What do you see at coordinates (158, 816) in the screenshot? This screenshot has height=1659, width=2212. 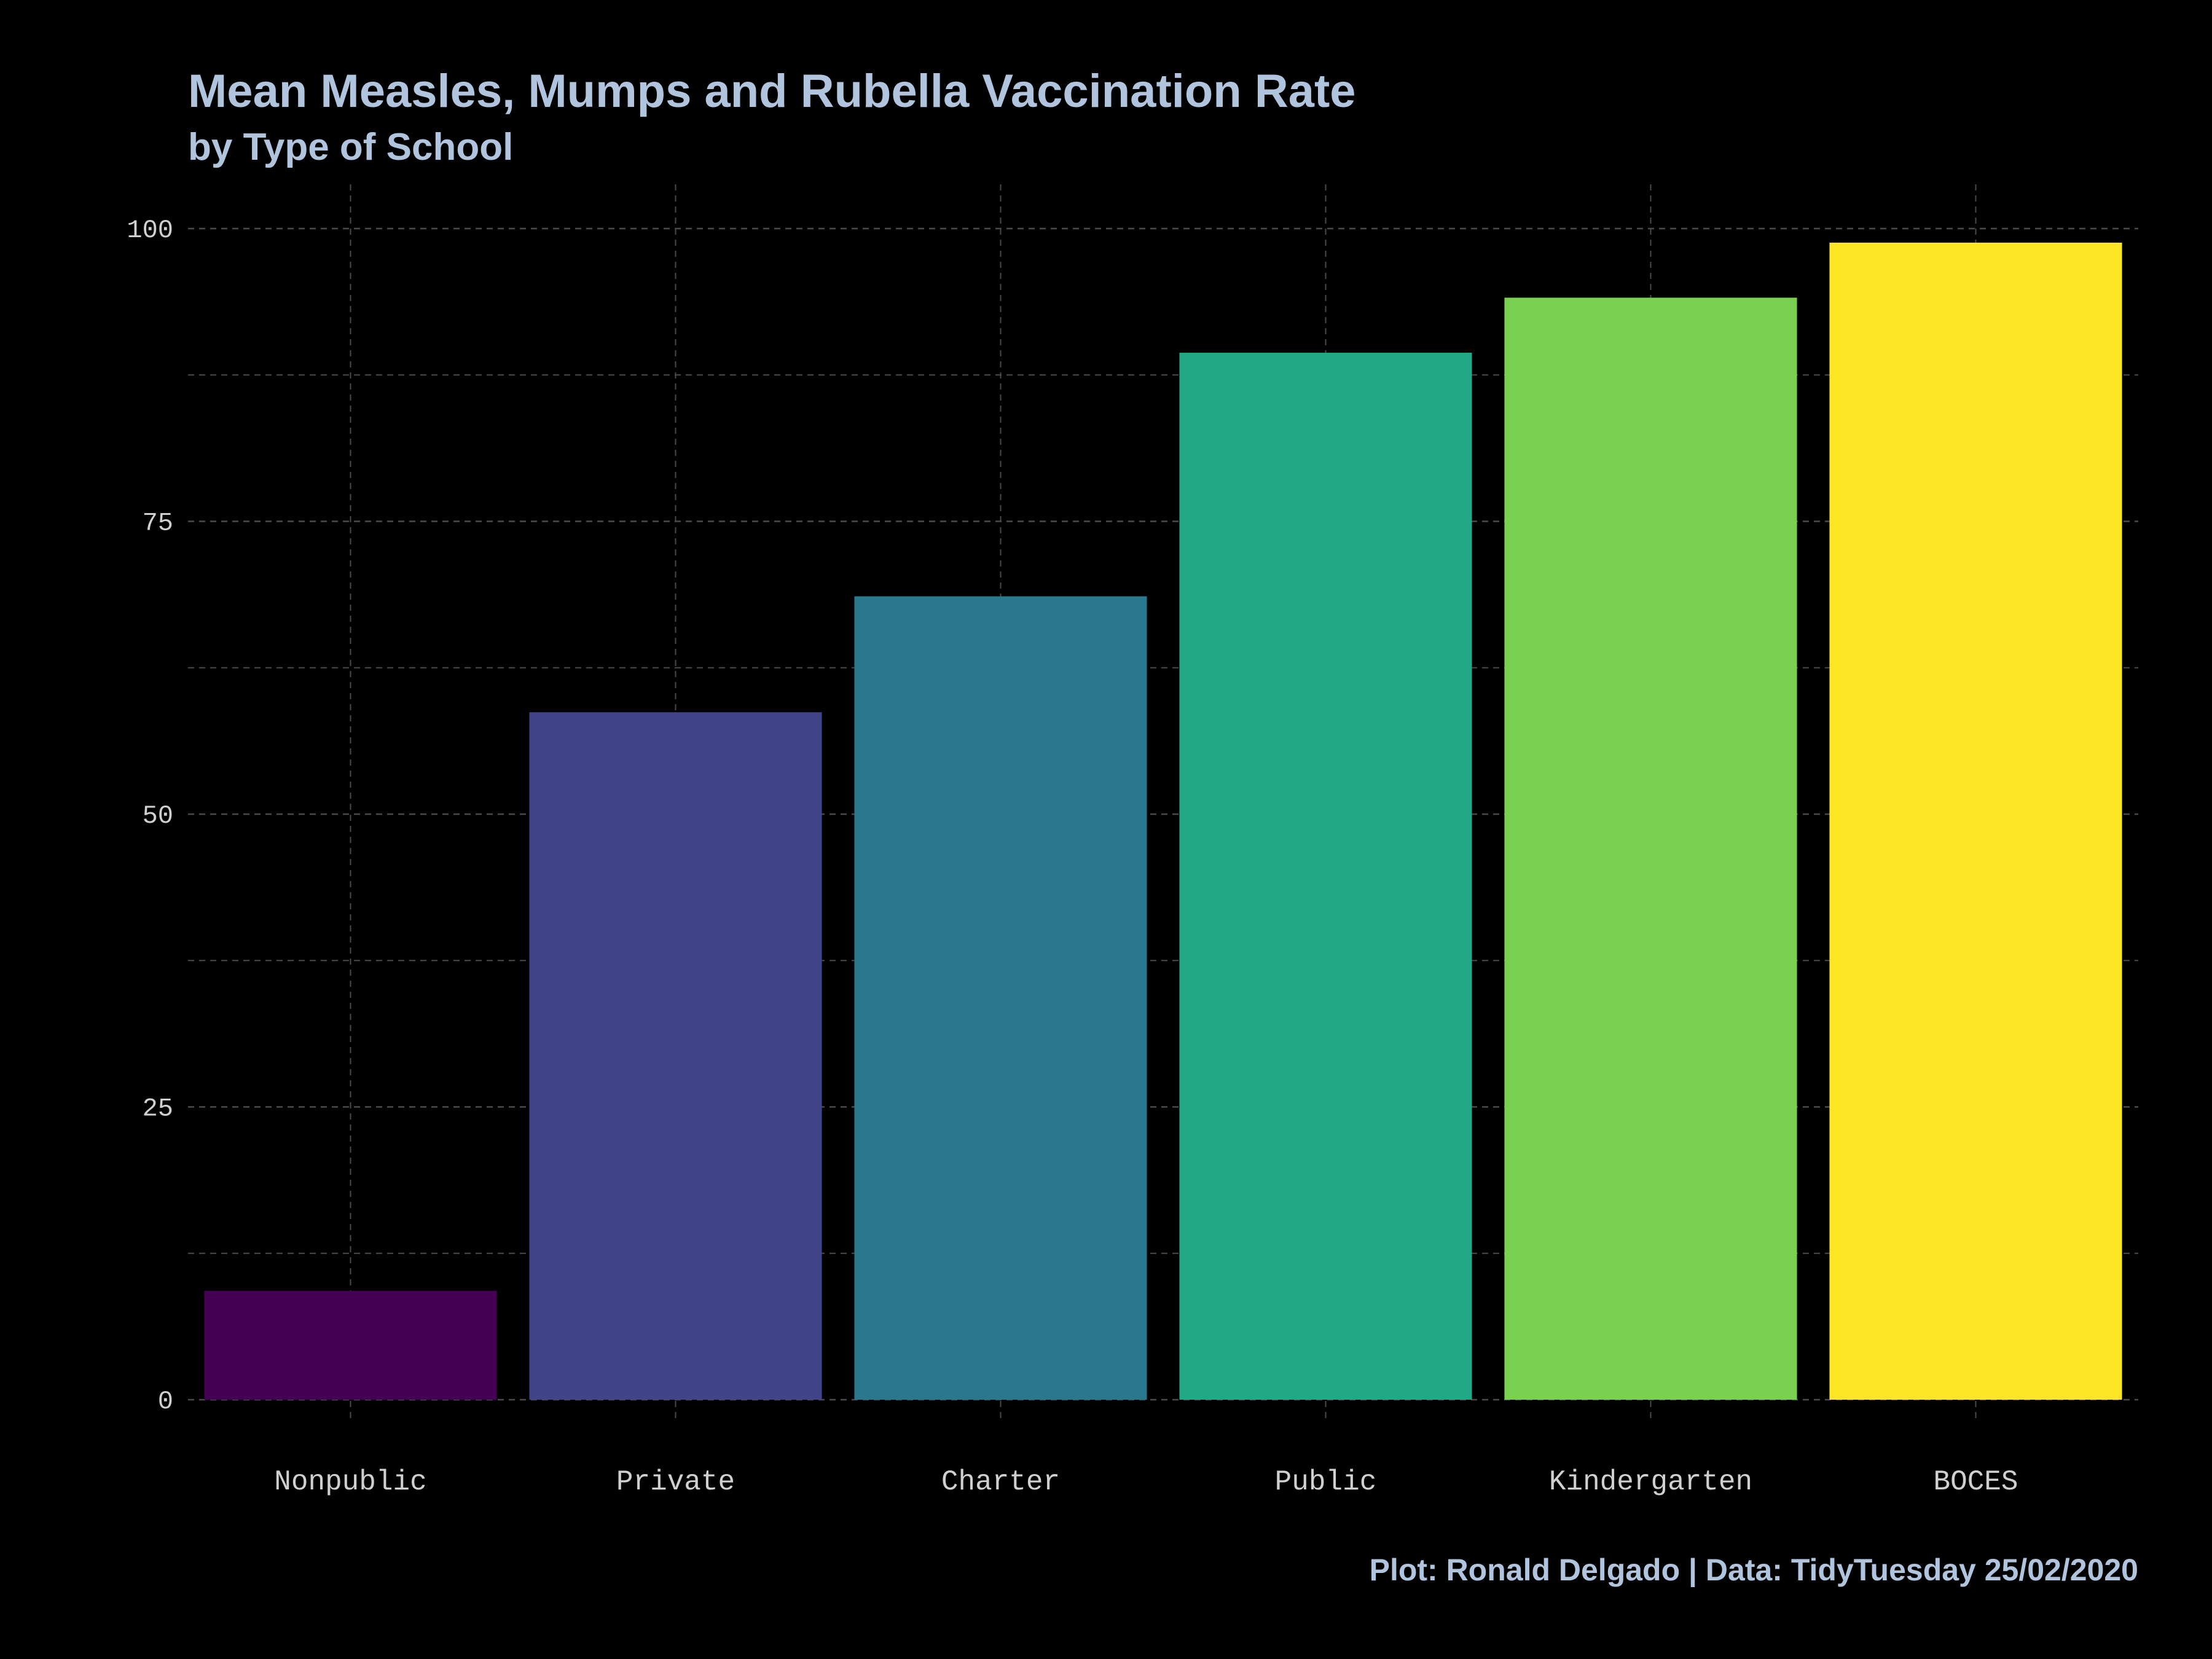 I see `y-tick-label: 50` at bounding box center [158, 816].